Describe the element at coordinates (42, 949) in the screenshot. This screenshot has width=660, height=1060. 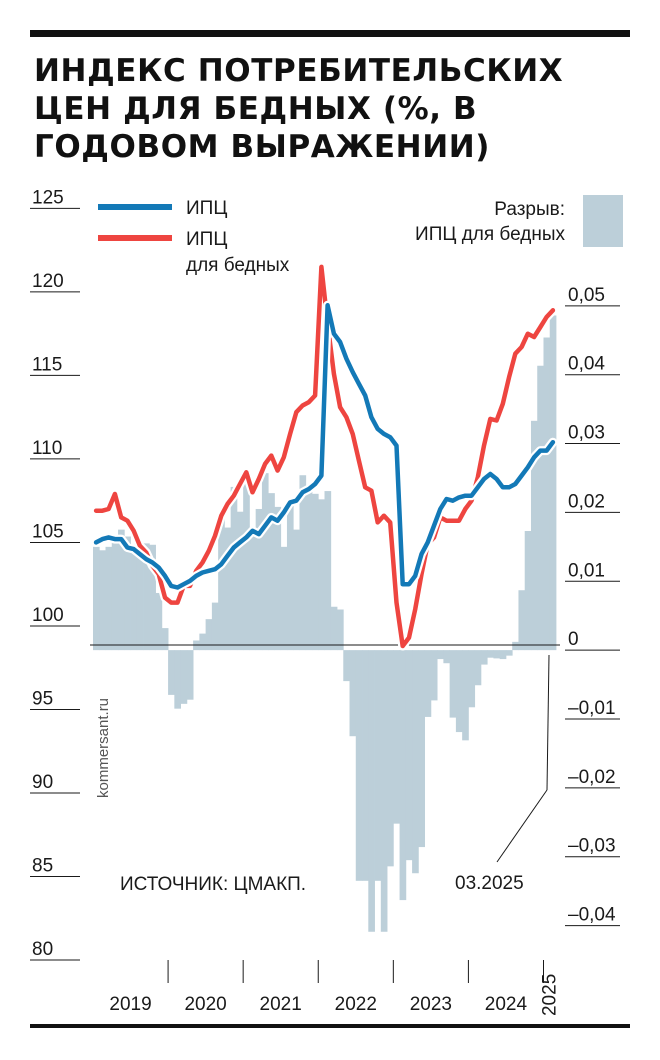
I see `left-tick-label: 80` at that location.